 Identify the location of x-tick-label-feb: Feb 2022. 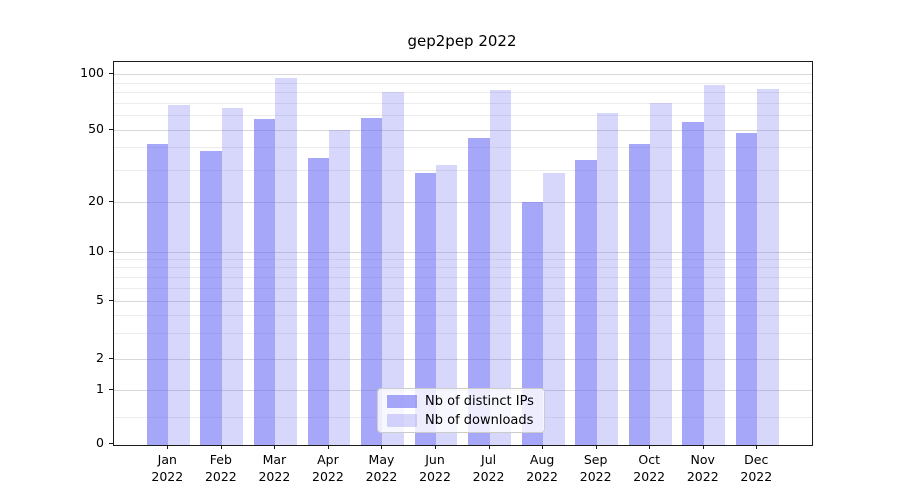
(220, 468).